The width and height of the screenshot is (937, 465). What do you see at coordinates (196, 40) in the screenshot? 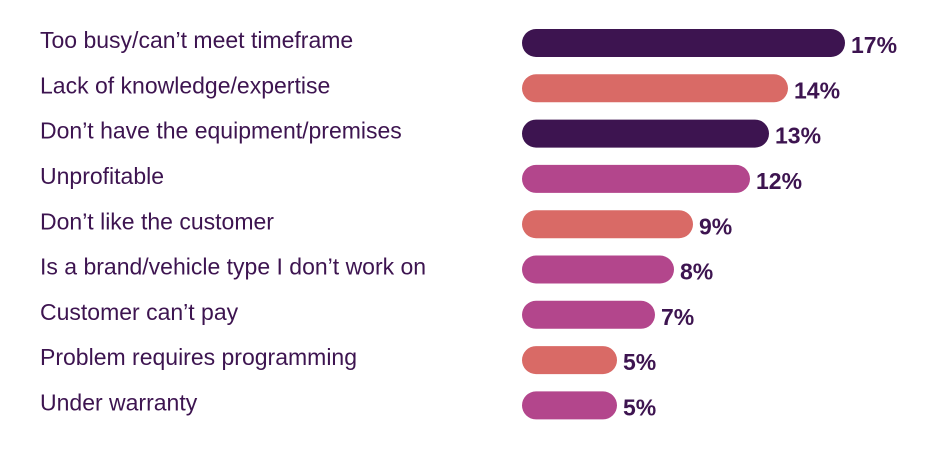
I see `category-label: Too busy/can’t meet timeframe` at bounding box center [196, 40].